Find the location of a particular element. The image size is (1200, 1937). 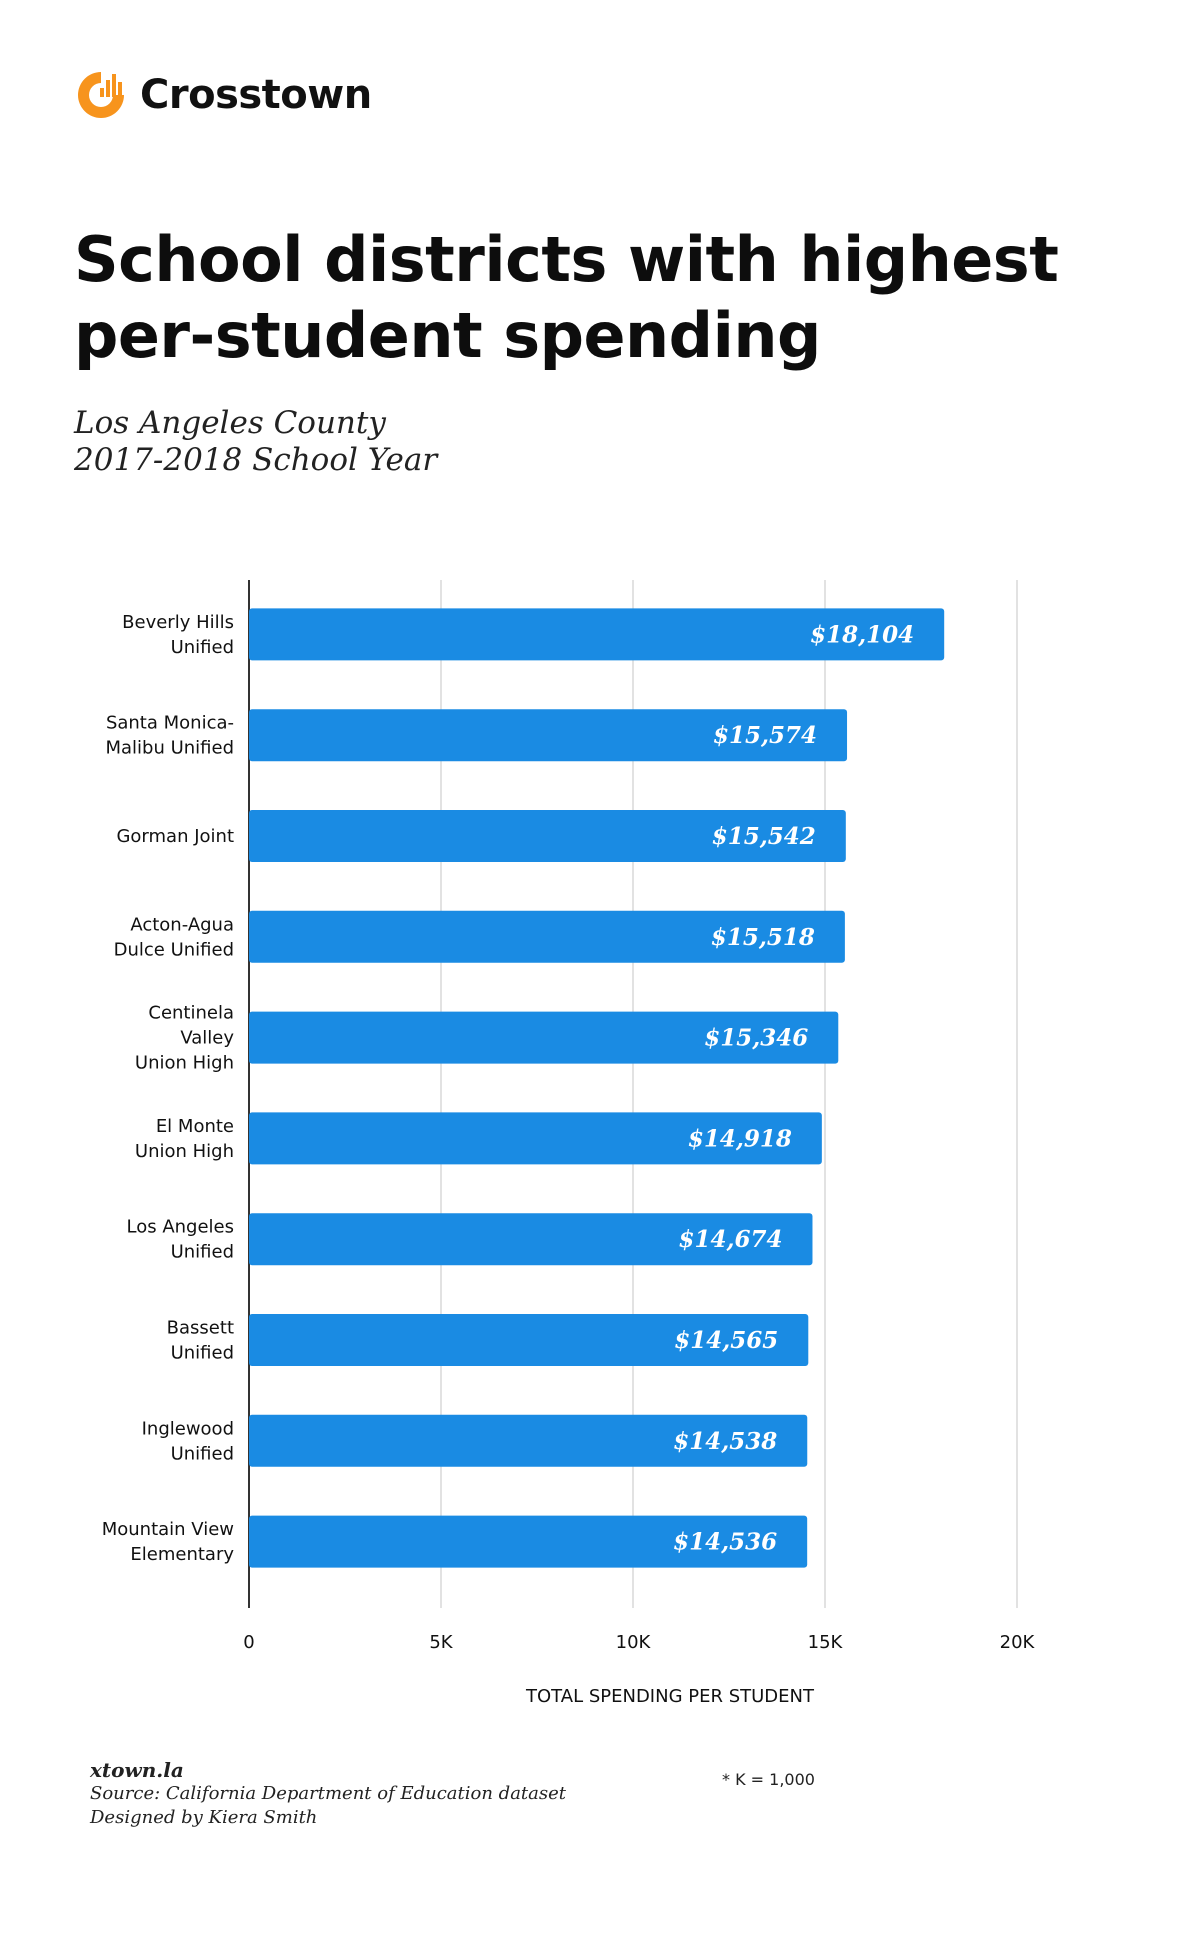

x-tick-label-0: 0 is located at coordinates (248, 1642).